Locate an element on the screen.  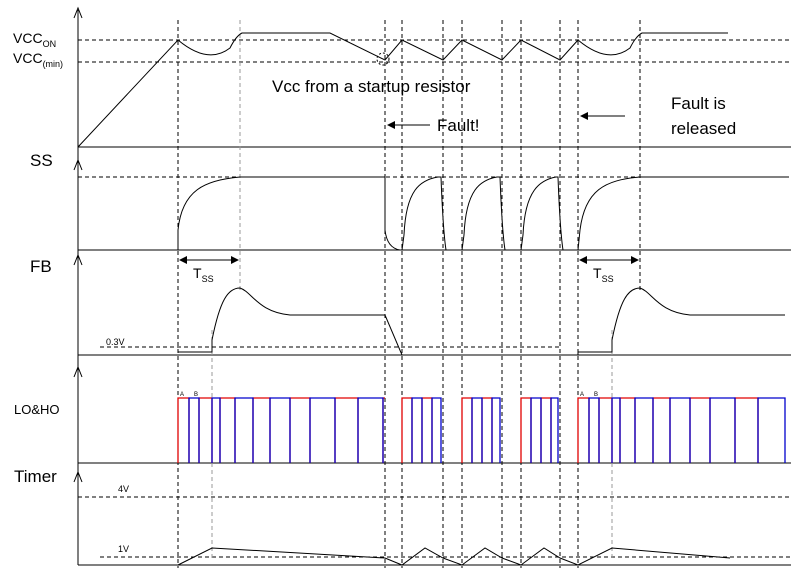
vcc-on-label: VCCON is located at coordinates (35, 39).